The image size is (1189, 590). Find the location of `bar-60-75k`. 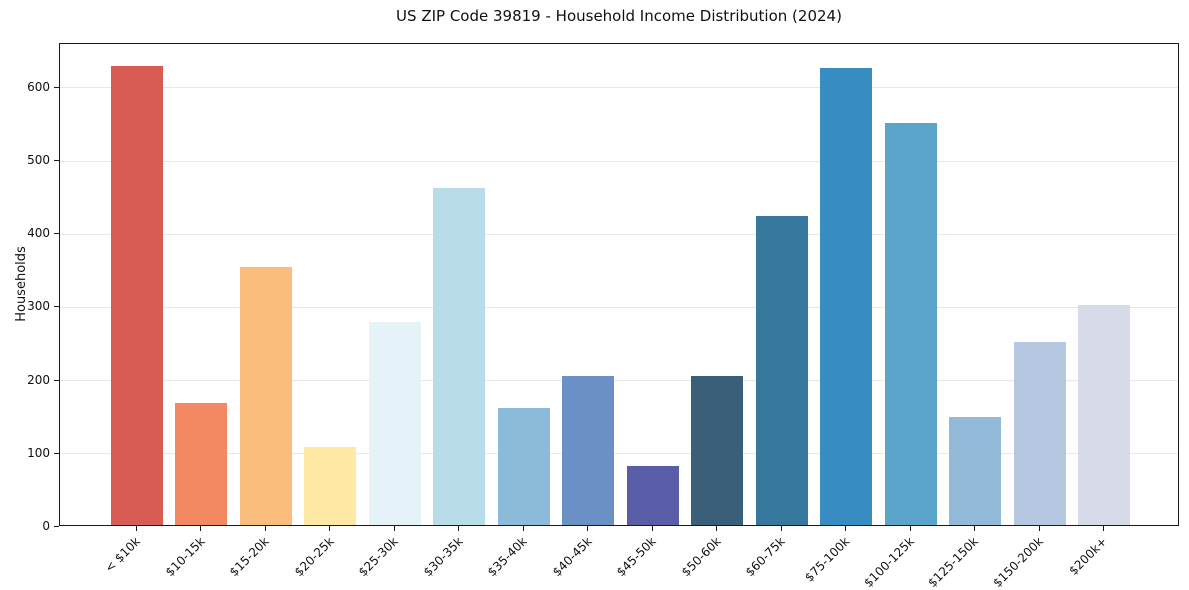

bar-60-75k is located at coordinates (781, 370).